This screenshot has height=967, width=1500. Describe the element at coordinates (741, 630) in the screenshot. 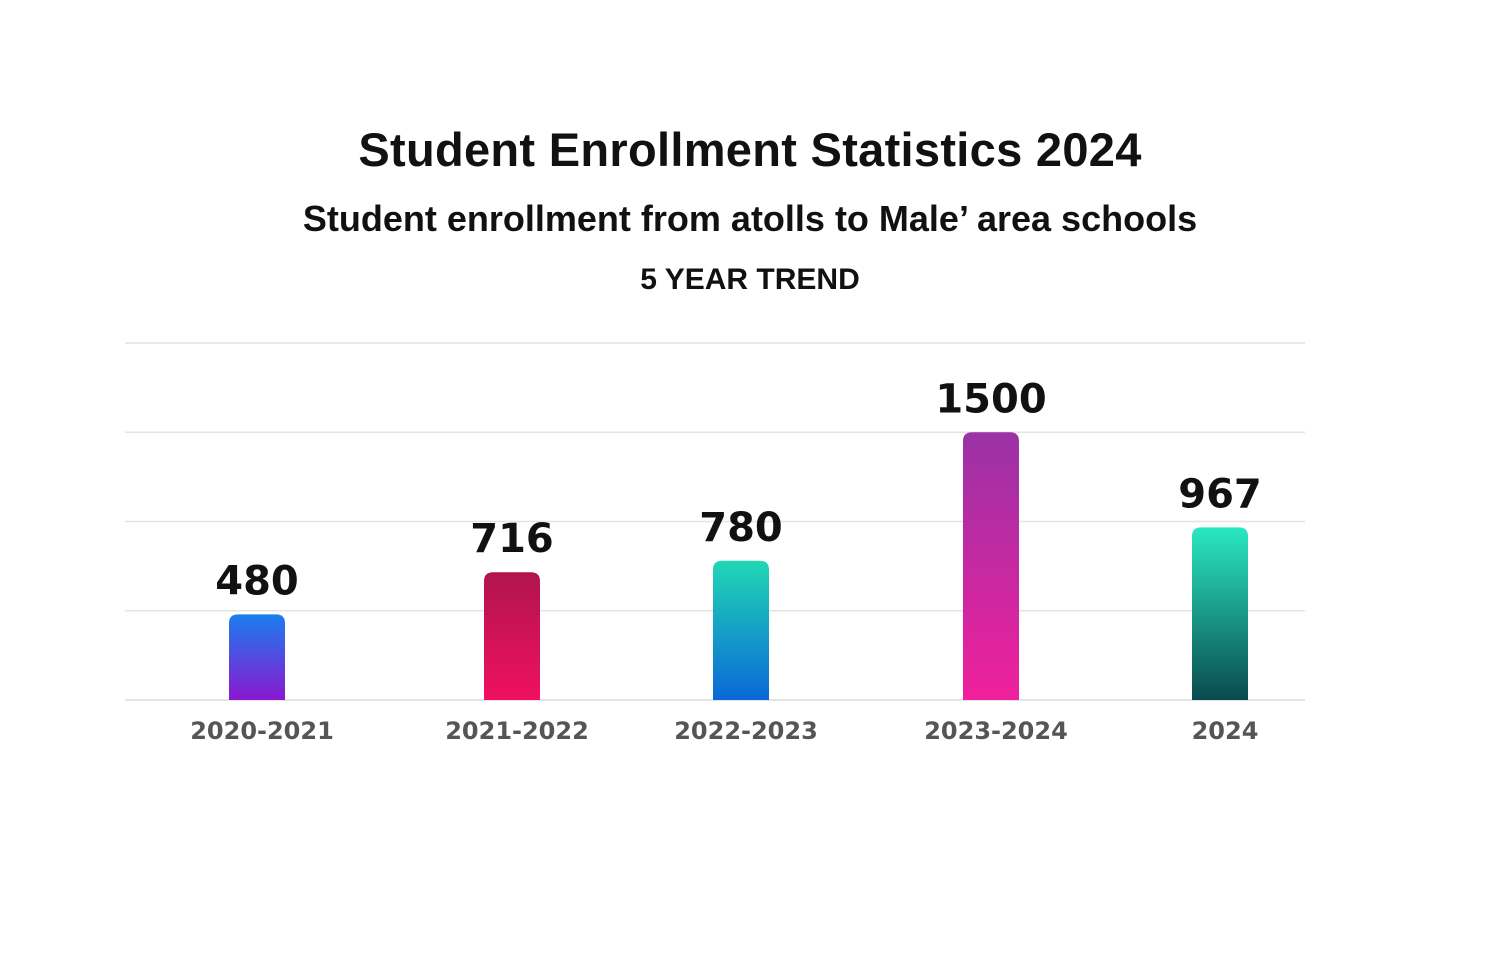

I see `bar-2022-2023` at that location.